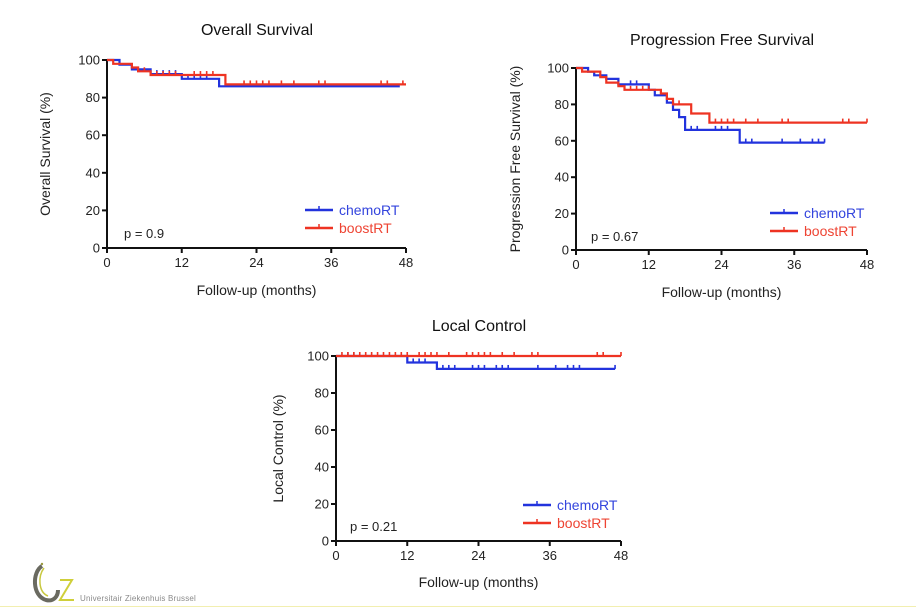  I want to click on y-axis-label: Progression Free Survival (%), so click(515, 159).